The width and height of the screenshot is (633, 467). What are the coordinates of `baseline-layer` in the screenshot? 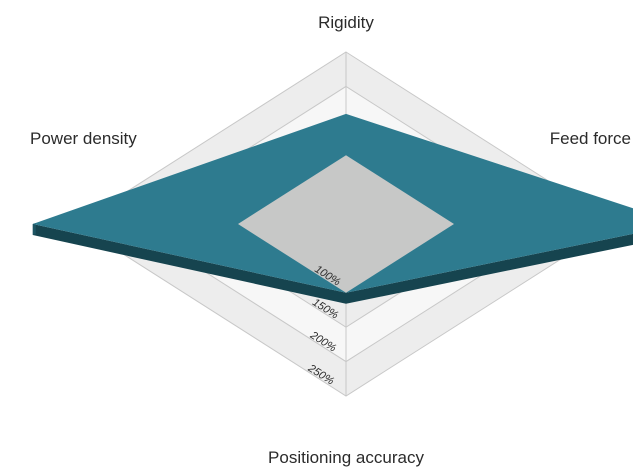 It's located at (346, 224).